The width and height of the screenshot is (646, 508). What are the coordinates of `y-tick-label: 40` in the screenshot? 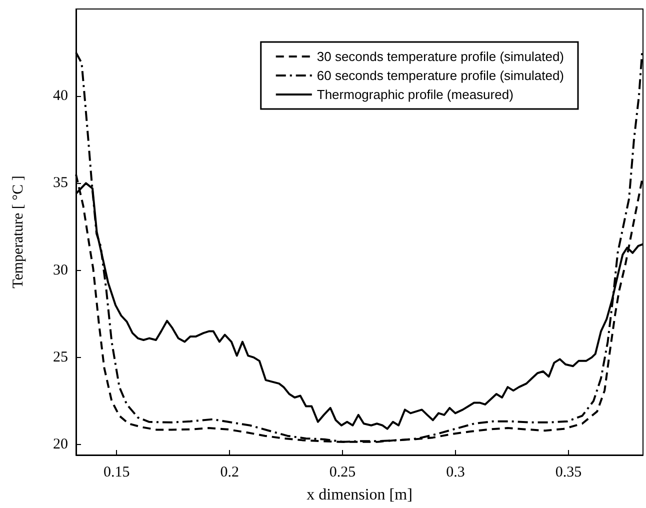 It's located at (60, 96).